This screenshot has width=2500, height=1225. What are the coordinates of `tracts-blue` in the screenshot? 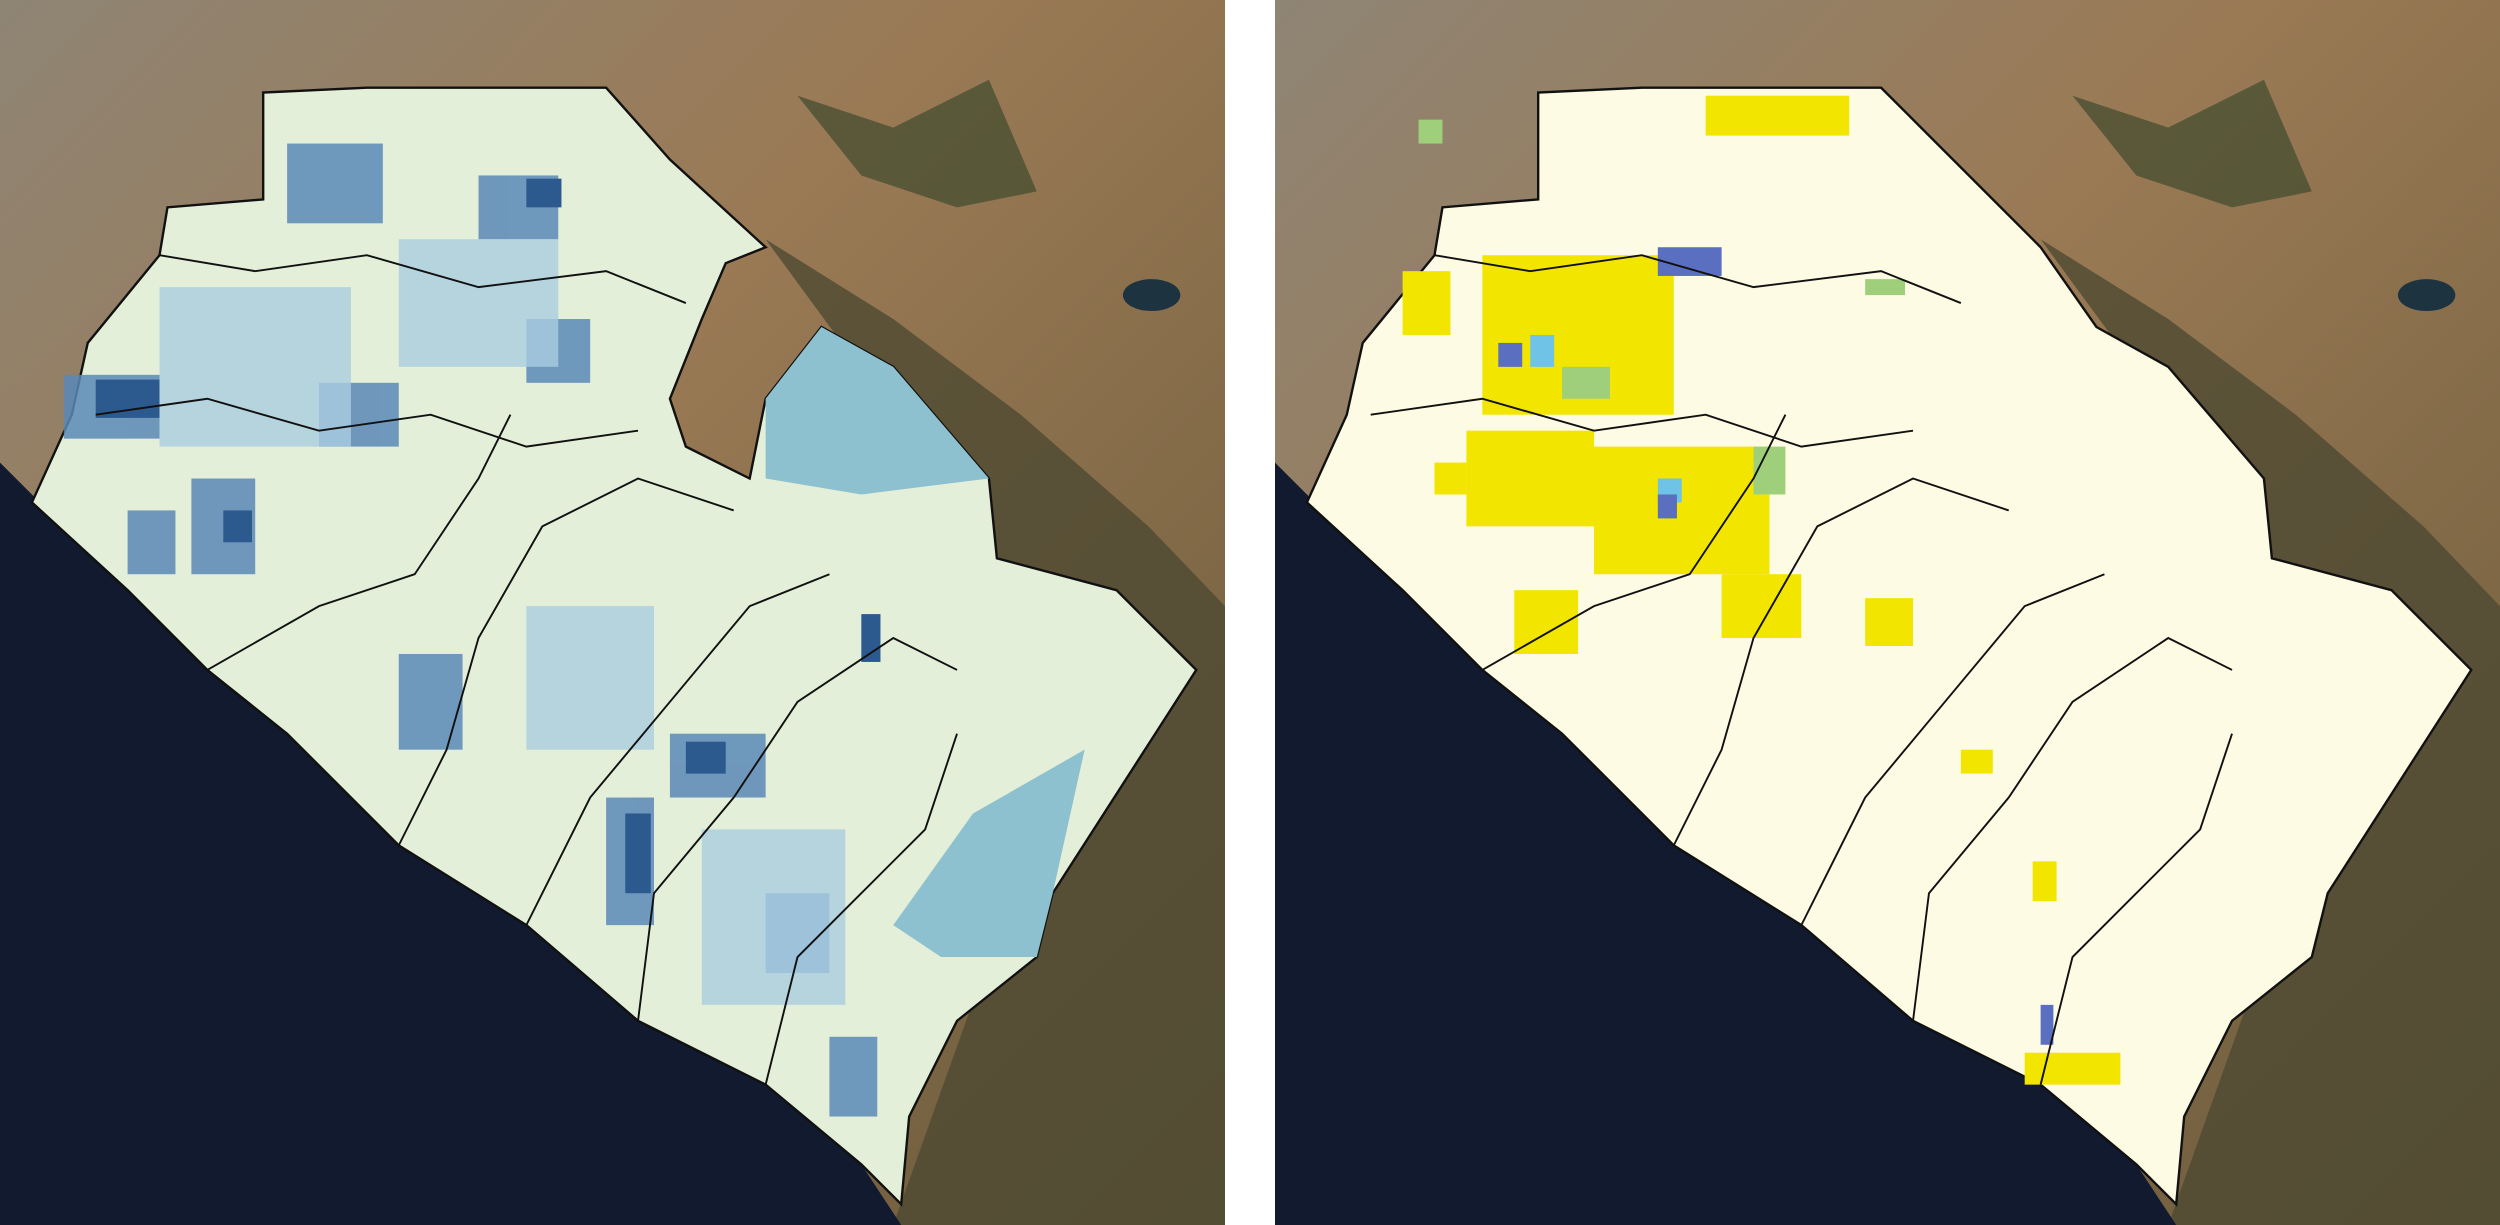 It's located at (1776, 646).